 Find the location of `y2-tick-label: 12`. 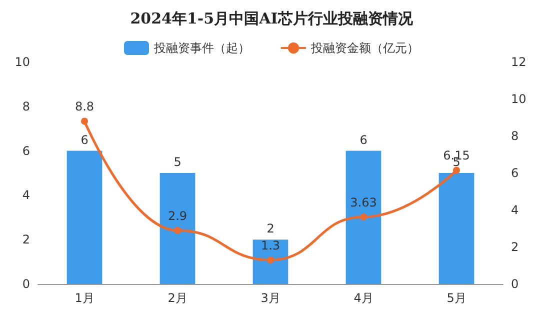

y2-tick-label: 12 is located at coordinates (518, 62).